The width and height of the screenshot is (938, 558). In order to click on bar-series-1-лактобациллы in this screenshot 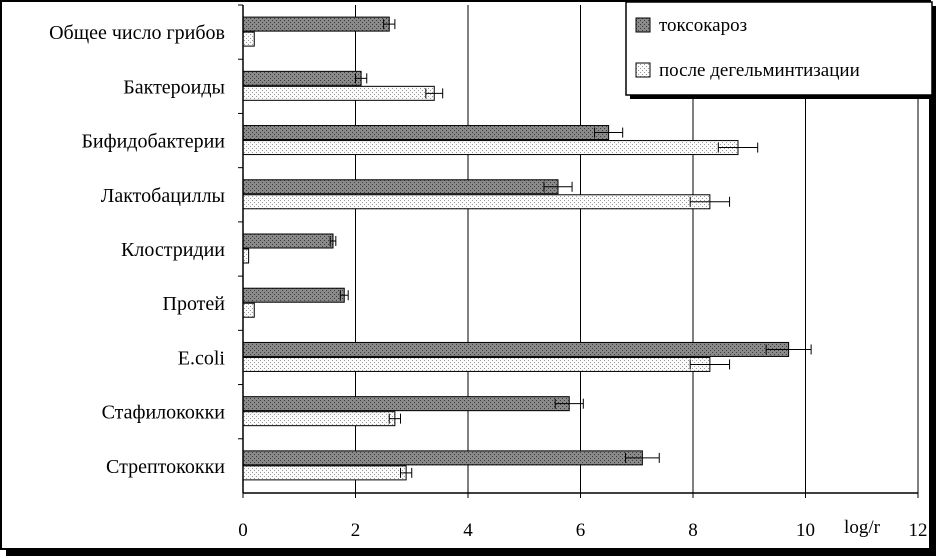, I will do `click(476, 202)`.